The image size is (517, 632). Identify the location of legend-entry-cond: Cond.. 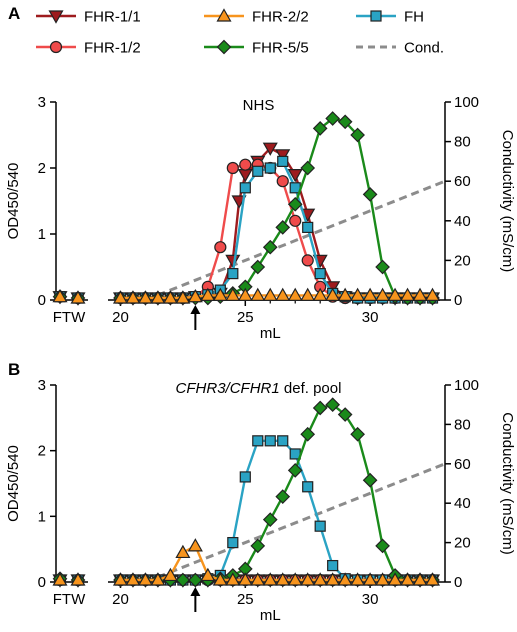
(400, 48).